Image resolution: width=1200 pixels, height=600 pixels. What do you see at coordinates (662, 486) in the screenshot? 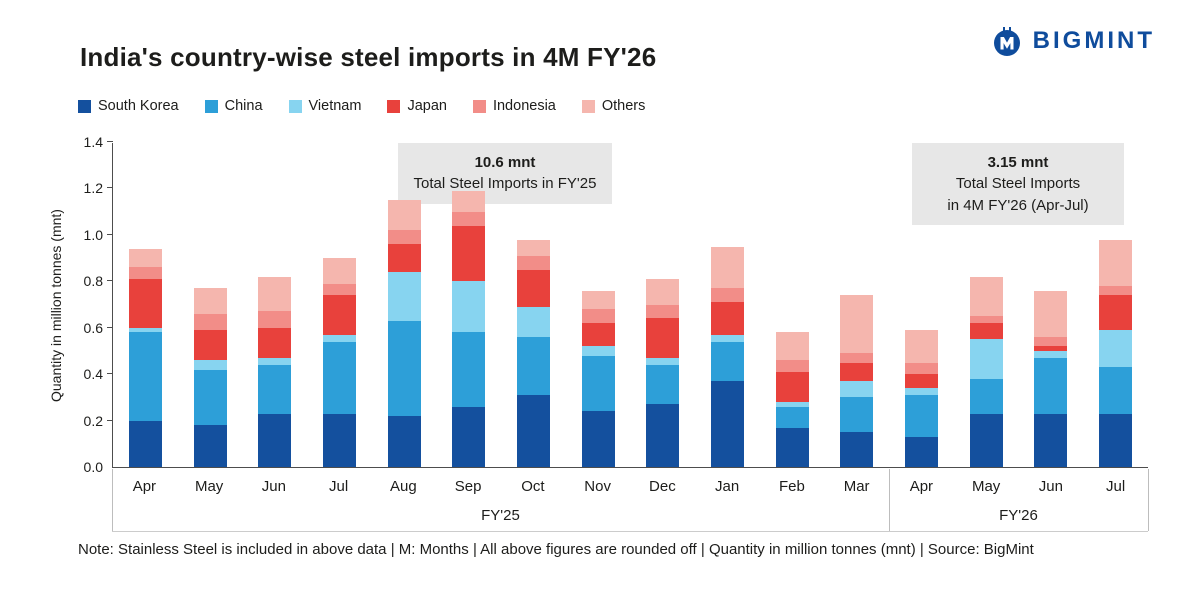
I see `x-tick-label-dec-8: Dec` at bounding box center [662, 486].